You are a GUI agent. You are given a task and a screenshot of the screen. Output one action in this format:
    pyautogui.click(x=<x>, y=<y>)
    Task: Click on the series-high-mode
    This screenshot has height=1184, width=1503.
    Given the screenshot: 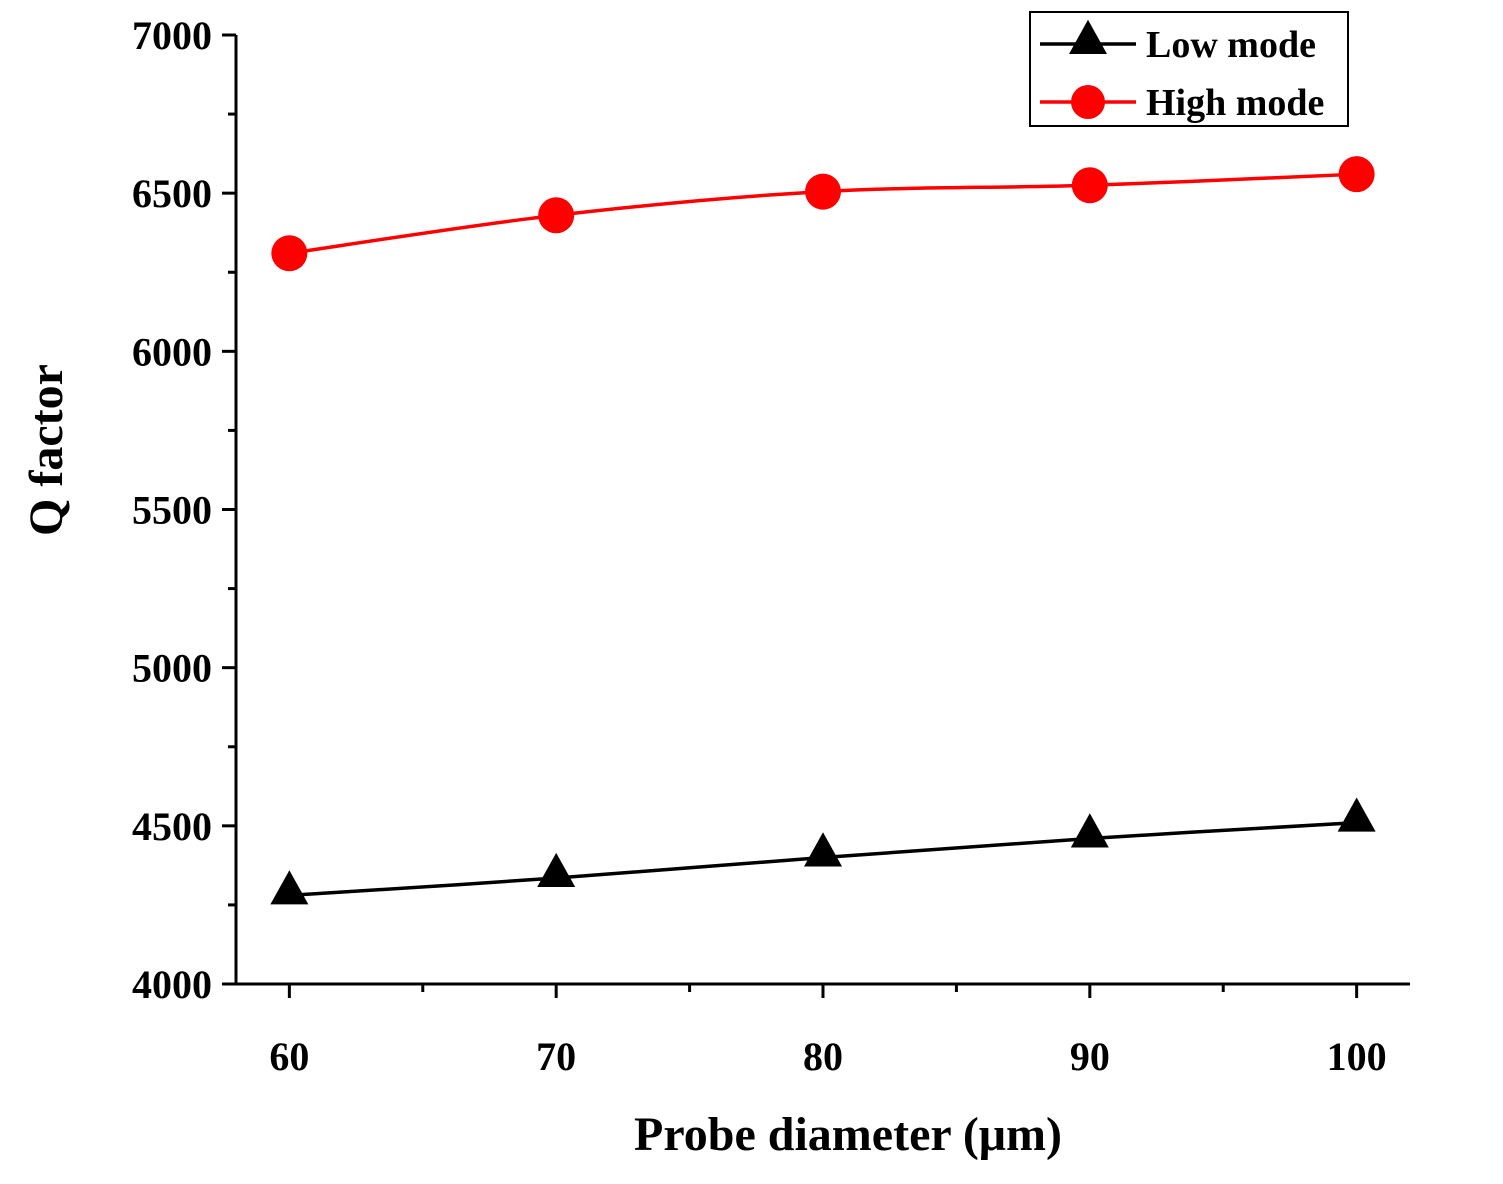 What is the action you would take?
    pyautogui.click(x=823, y=214)
    